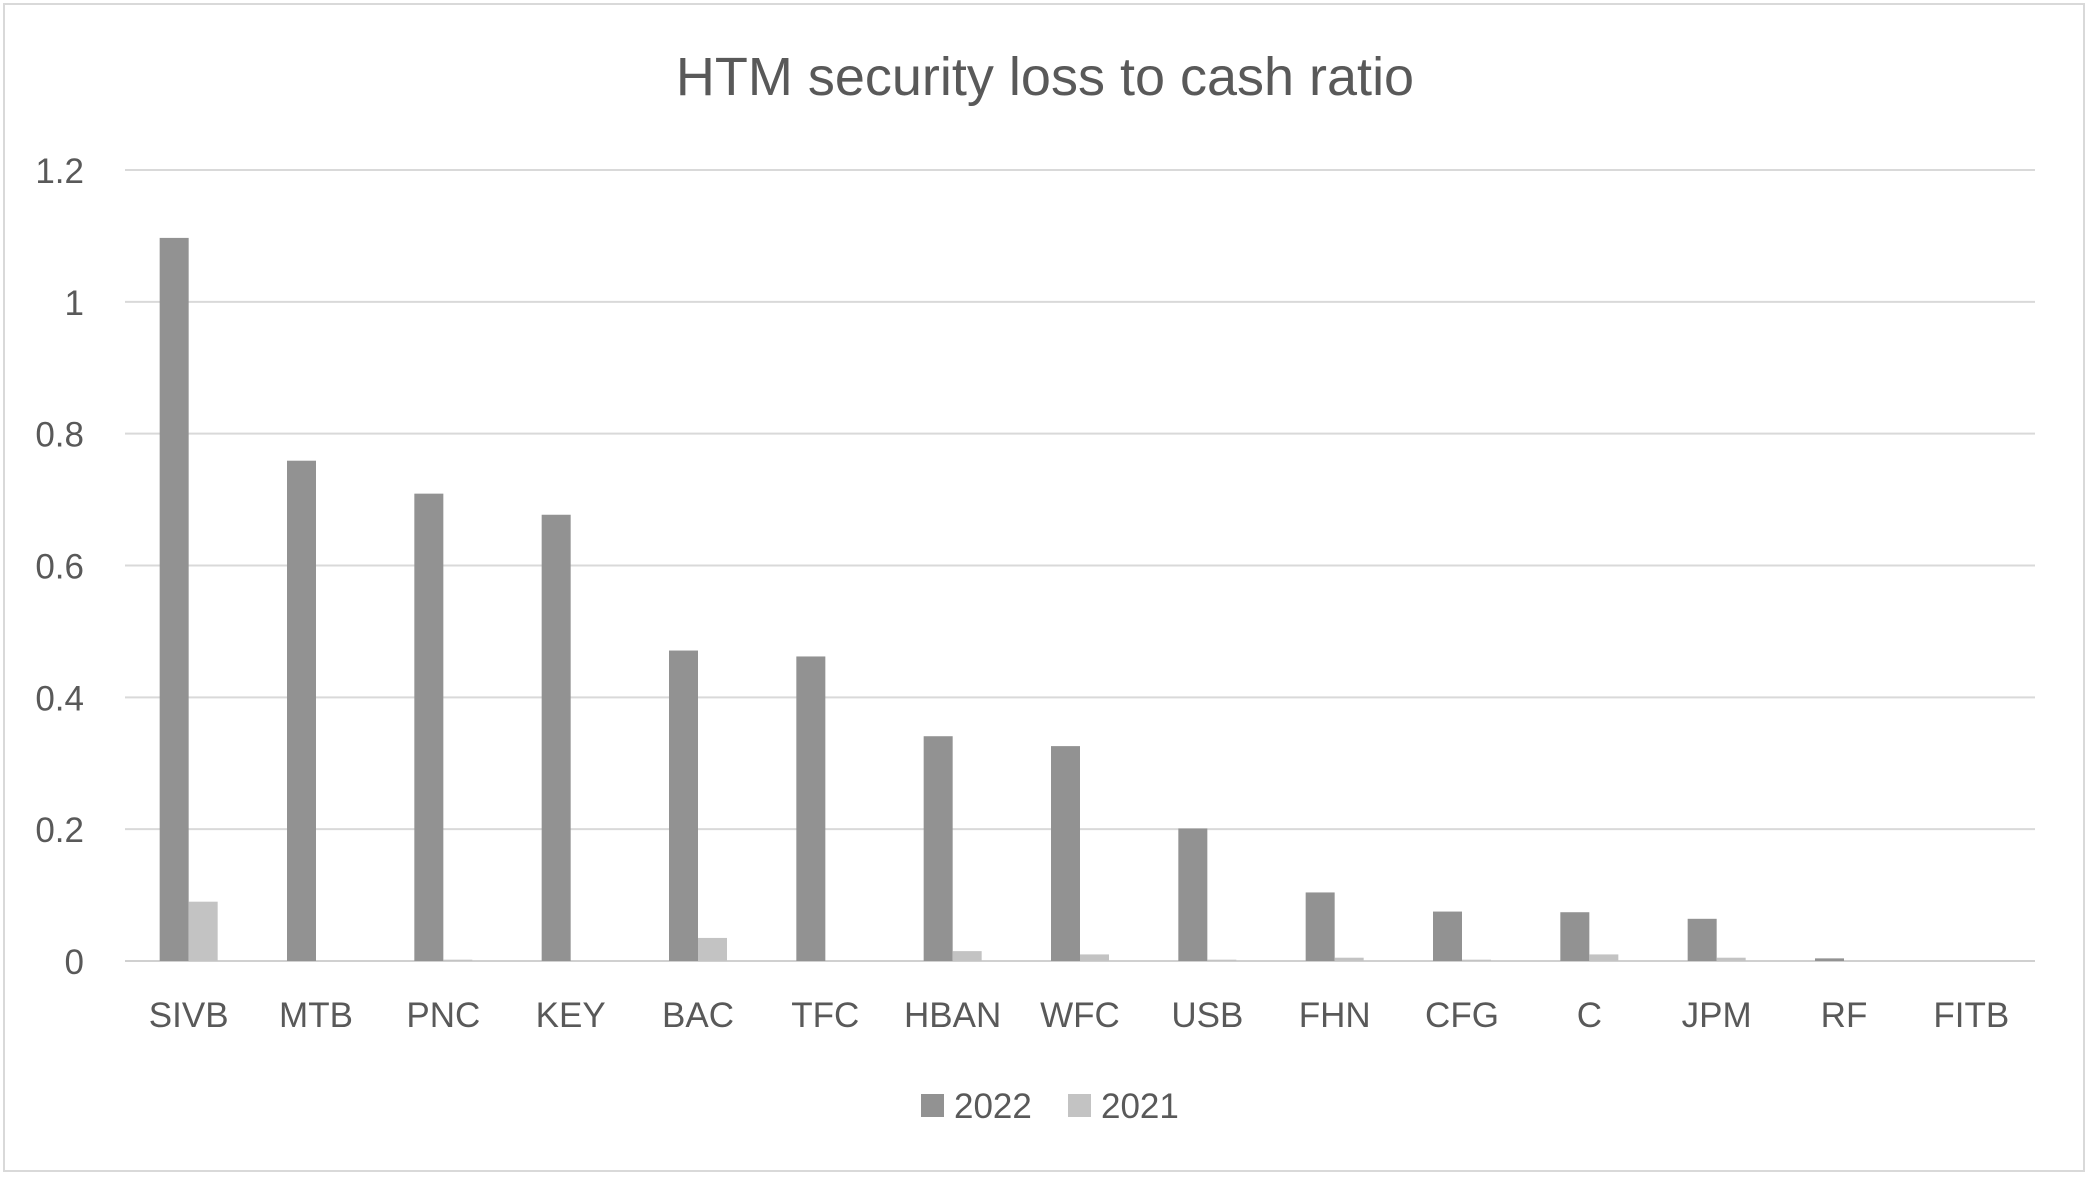 Image resolution: width=2090 pixels, height=1177 pixels. I want to click on bar-2021-hban, so click(967, 956).